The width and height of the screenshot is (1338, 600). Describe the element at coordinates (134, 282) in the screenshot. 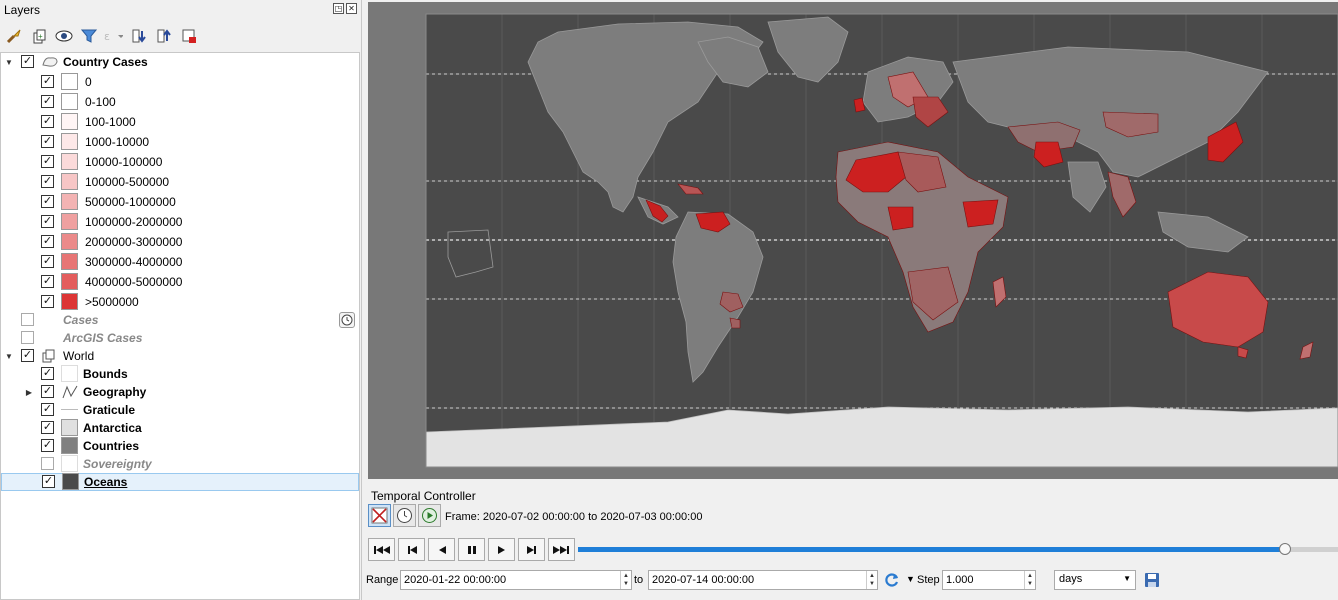

I see `class-label: 4000000-5000000` at that location.